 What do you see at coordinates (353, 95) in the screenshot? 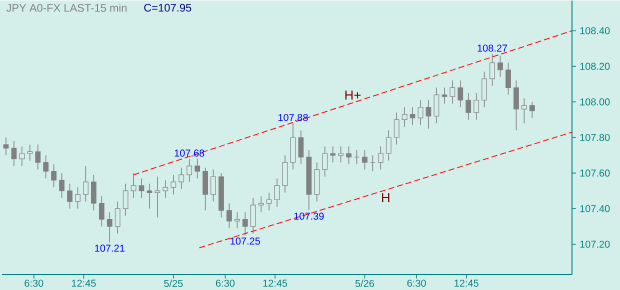
I see `series-label: H+` at bounding box center [353, 95].